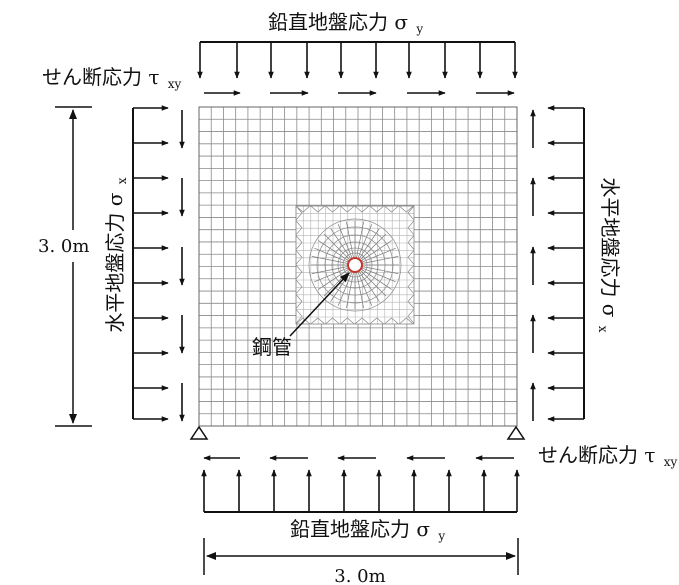 The height and width of the screenshot is (585, 679). What do you see at coordinates (361, 556) in the screenshot?
I see `width-dimension-line` at bounding box center [361, 556].